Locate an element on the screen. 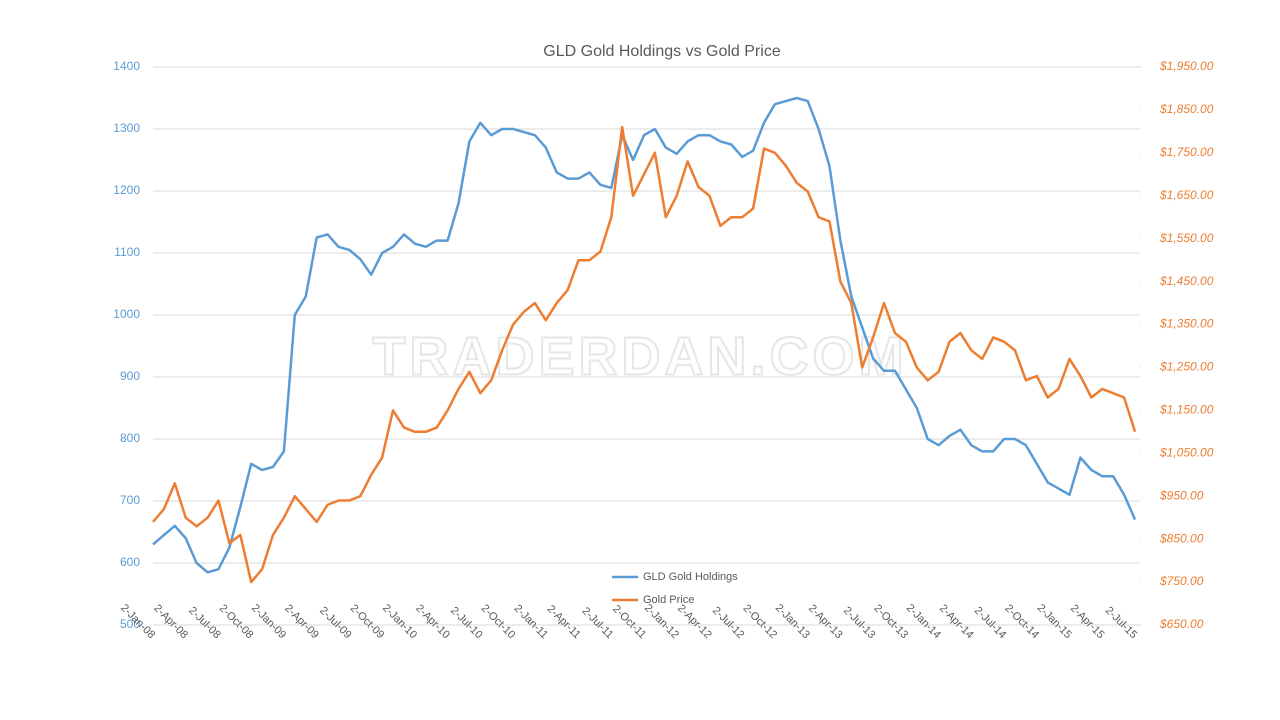 Image resolution: width=1280 pixels, height=720 pixels. y2-tick-label: $1,850.00 is located at coordinates (1186, 109).